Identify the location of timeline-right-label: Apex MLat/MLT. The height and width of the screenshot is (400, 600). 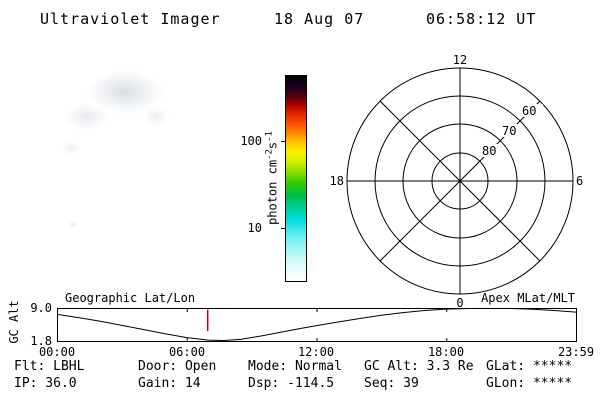
(528, 298).